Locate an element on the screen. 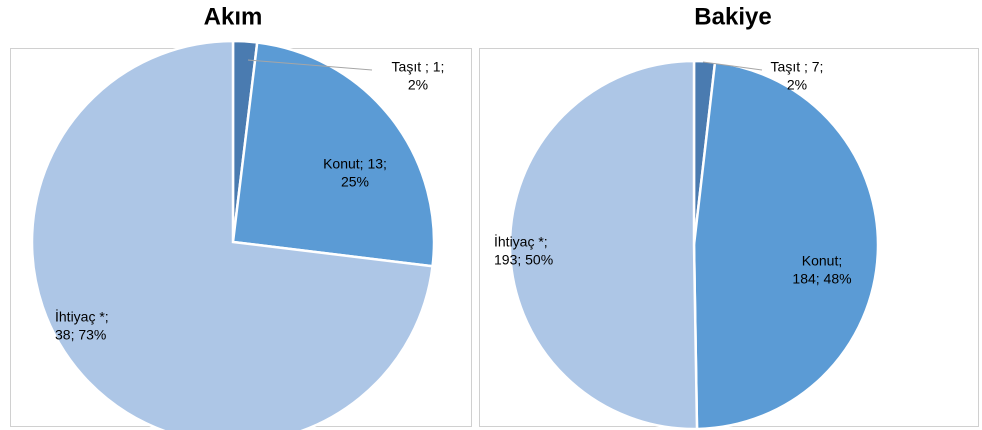 The image size is (982, 430). chart-title: Bakiye is located at coordinates (732, 16).